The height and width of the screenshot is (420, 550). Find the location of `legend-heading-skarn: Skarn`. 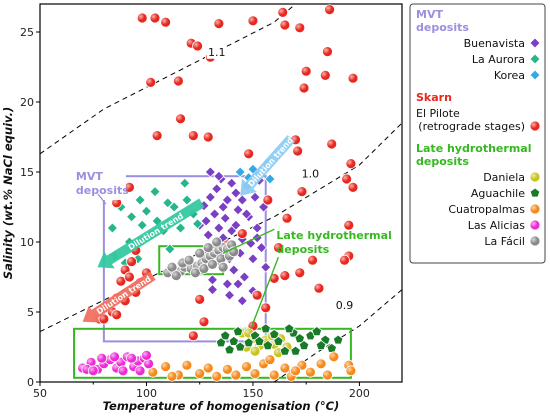

legend-heading-skarn: Skarn is located at coordinates (434, 97).